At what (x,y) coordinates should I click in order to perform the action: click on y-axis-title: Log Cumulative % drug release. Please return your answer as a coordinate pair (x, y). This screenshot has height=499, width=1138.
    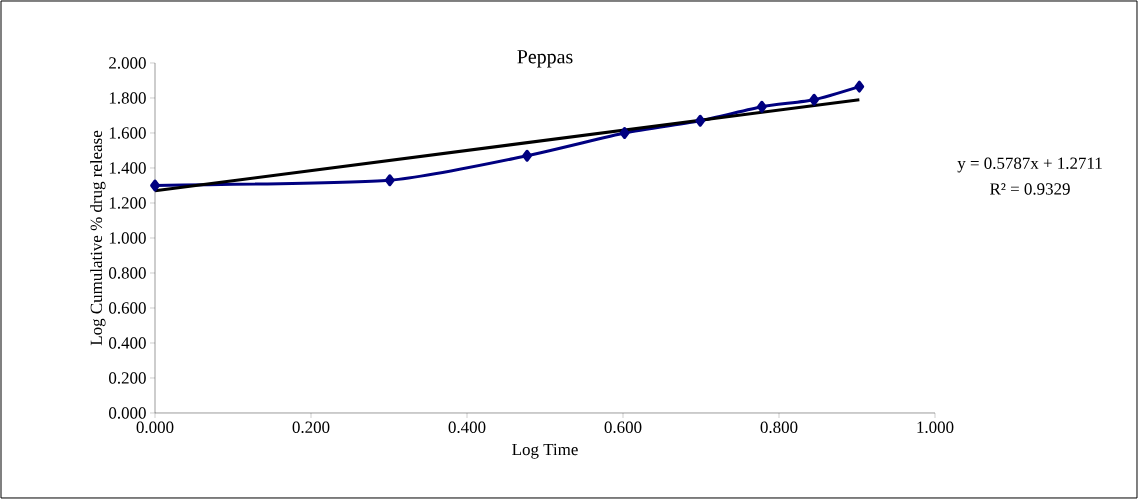
    Looking at the image, I should click on (98, 238).